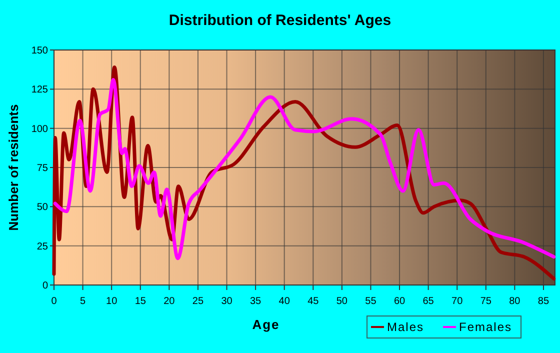 This screenshot has height=353, width=560. What do you see at coordinates (227, 301) in the screenshot?
I see `x-tick-label: 30` at bounding box center [227, 301].